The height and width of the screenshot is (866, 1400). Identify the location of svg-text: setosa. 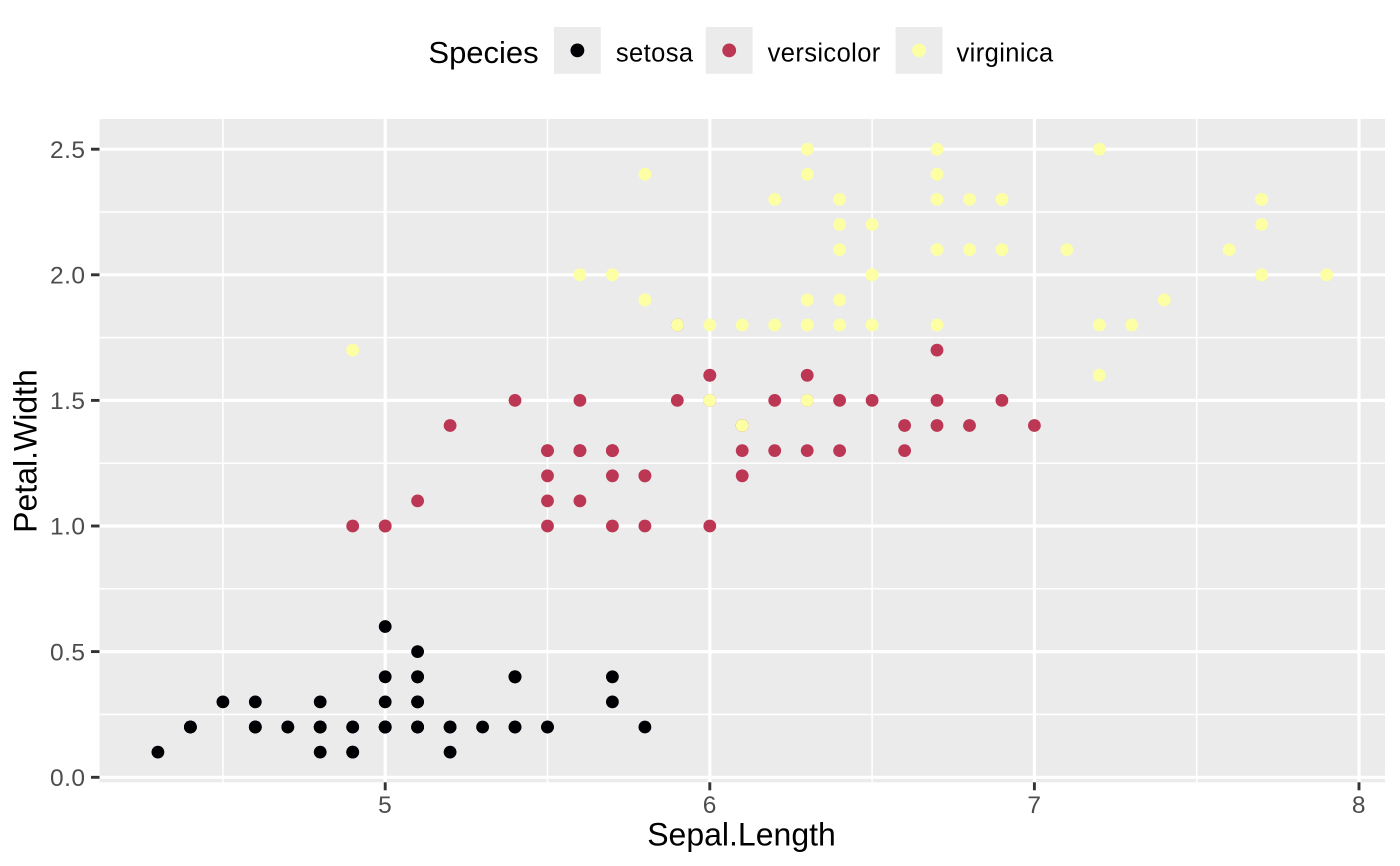
(655, 54).